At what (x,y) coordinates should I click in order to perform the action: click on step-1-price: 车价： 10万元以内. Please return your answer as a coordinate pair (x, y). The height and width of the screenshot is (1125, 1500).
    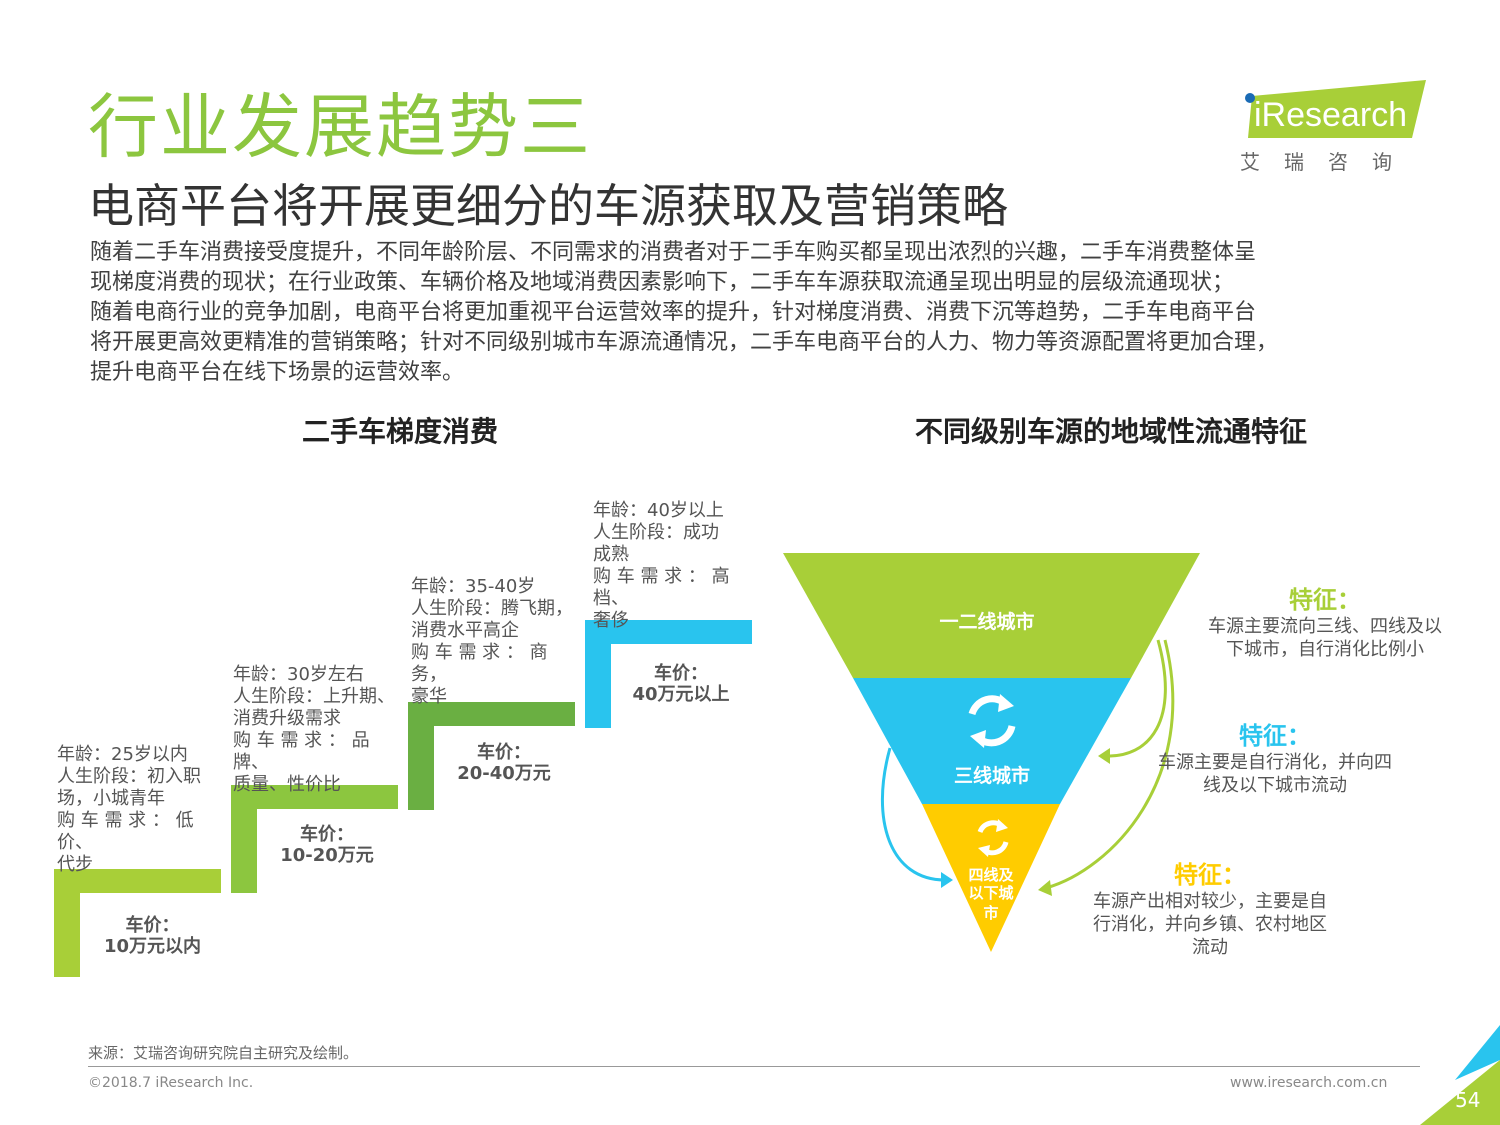
    Looking at the image, I should click on (152, 936).